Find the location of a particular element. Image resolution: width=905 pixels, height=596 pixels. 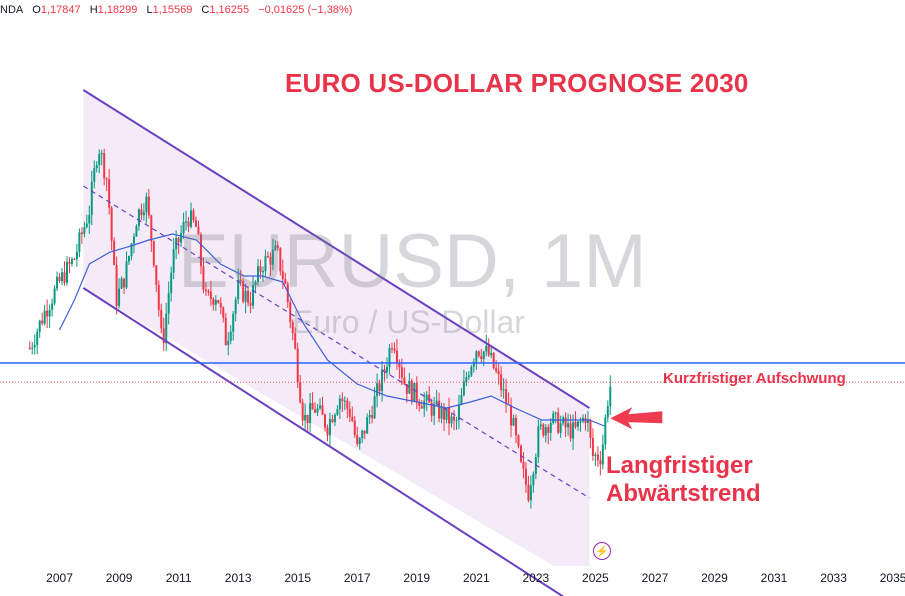

change-value: −0,01625 (−1,38%) is located at coordinates (305, 10).